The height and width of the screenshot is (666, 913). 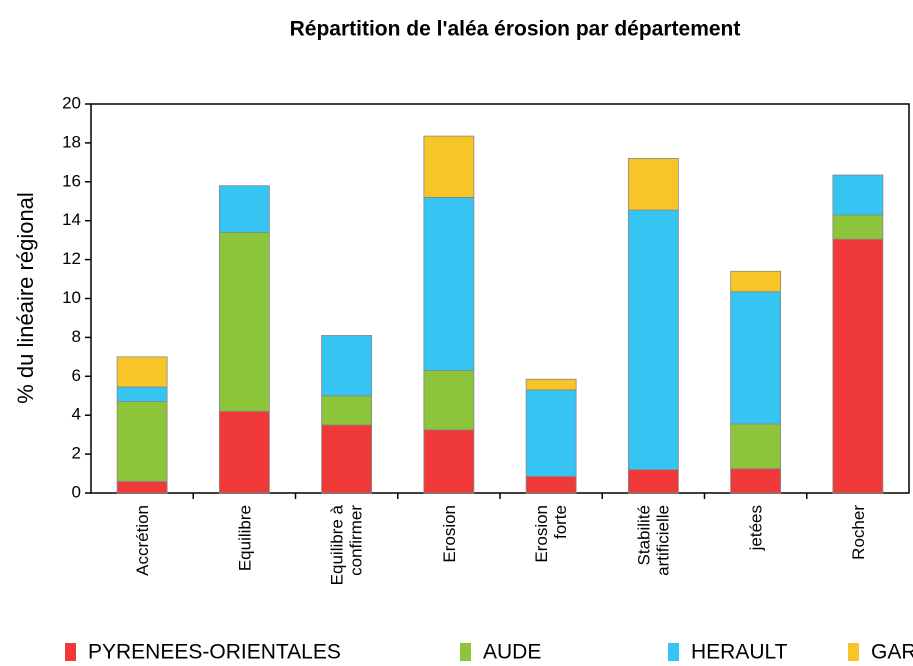 What do you see at coordinates (76, 375) in the screenshot?
I see `y-tick-label: 6` at bounding box center [76, 375].